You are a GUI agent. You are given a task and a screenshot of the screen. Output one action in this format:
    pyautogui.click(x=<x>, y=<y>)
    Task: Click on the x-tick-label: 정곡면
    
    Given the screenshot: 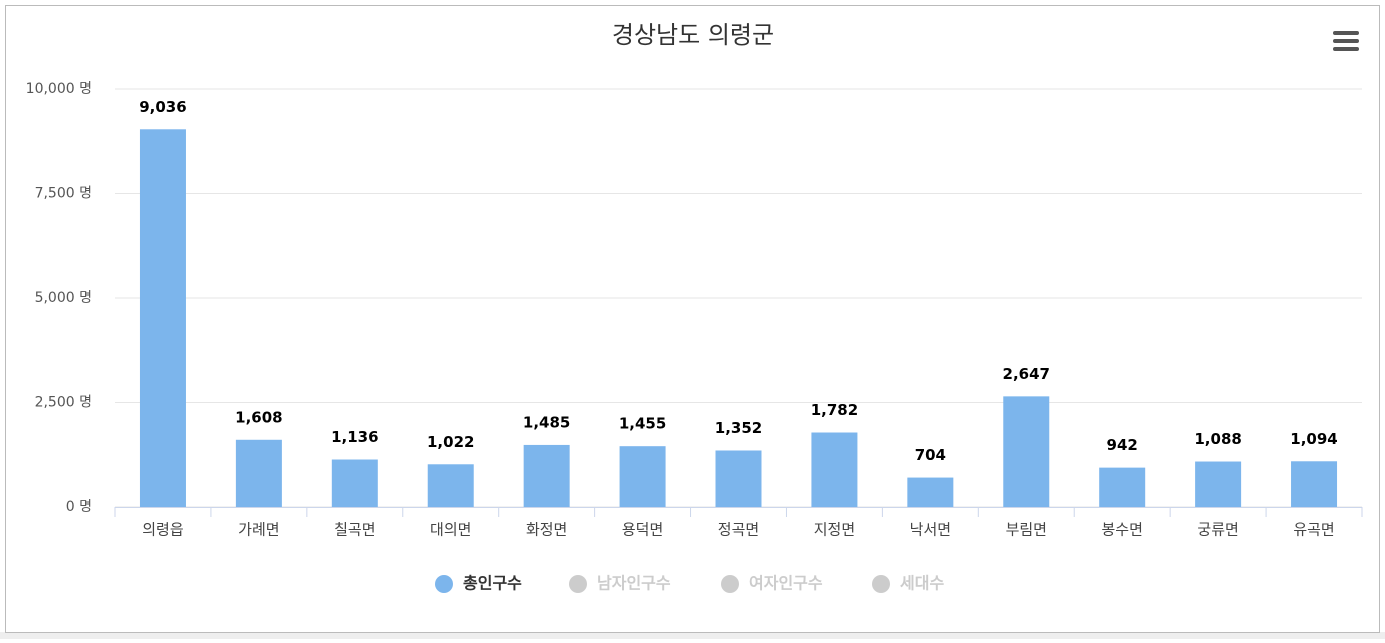 What is the action you would take?
    pyautogui.click(x=738, y=530)
    